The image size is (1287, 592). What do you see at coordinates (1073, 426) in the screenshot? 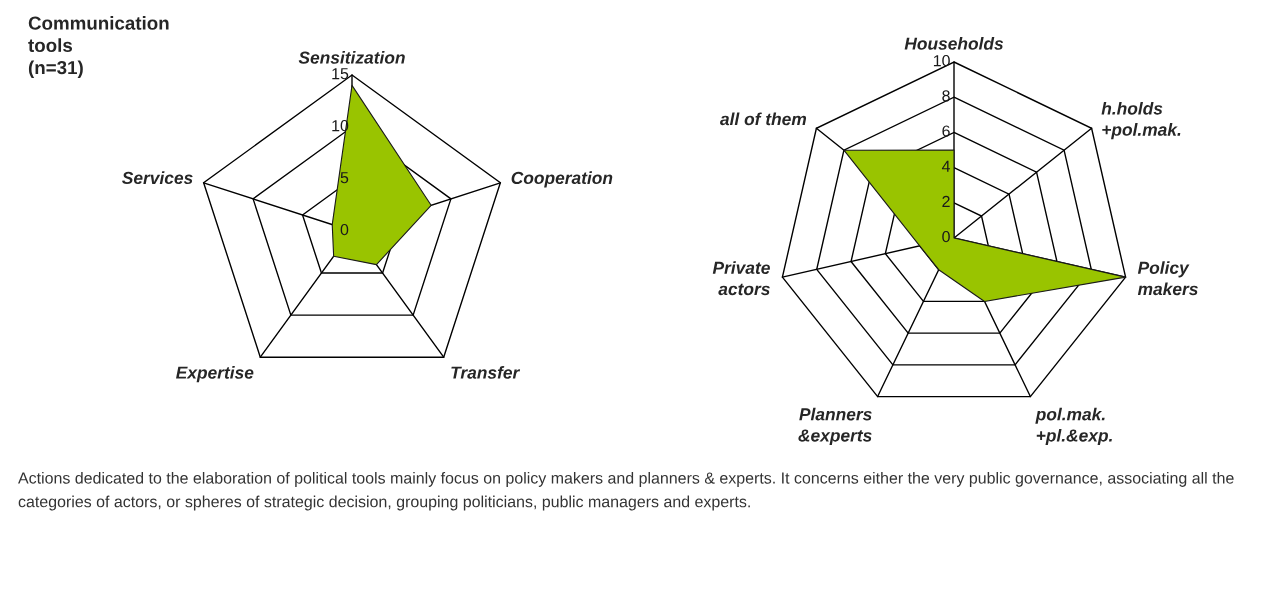
I see `spoke-label: pol.mak. +pl.&exp.` at bounding box center [1073, 426].